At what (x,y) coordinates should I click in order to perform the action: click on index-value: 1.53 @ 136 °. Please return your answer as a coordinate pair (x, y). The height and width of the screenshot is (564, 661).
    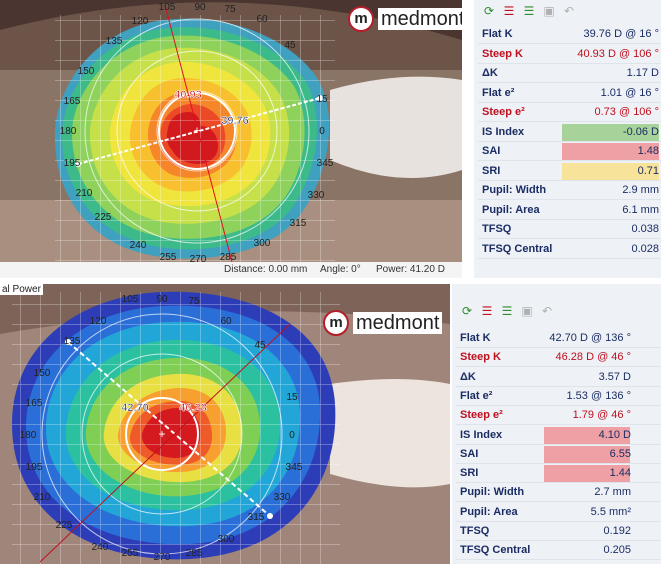
    Looking at the image, I should click on (599, 395).